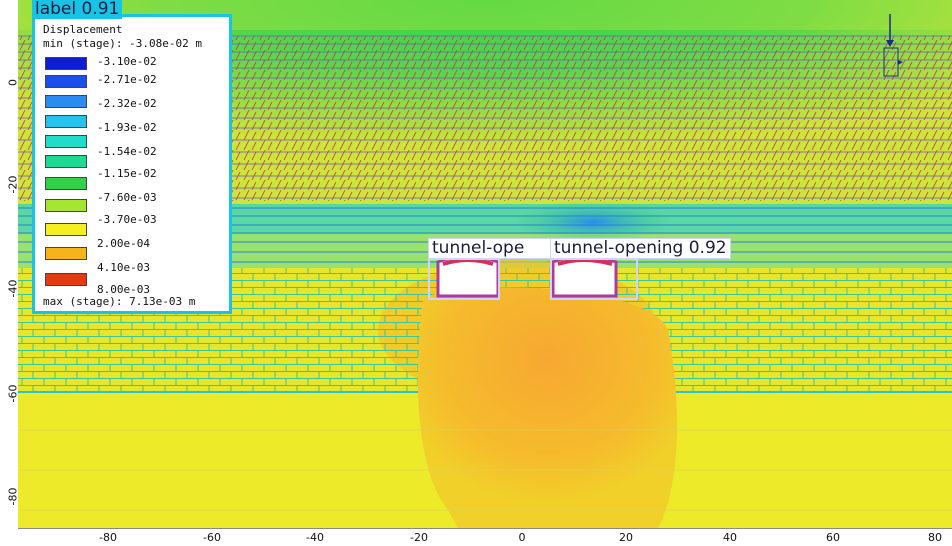 The image size is (952, 546). I want to click on detection-label-tunnel-right: tunnel-opening 0.92, so click(640, 248).